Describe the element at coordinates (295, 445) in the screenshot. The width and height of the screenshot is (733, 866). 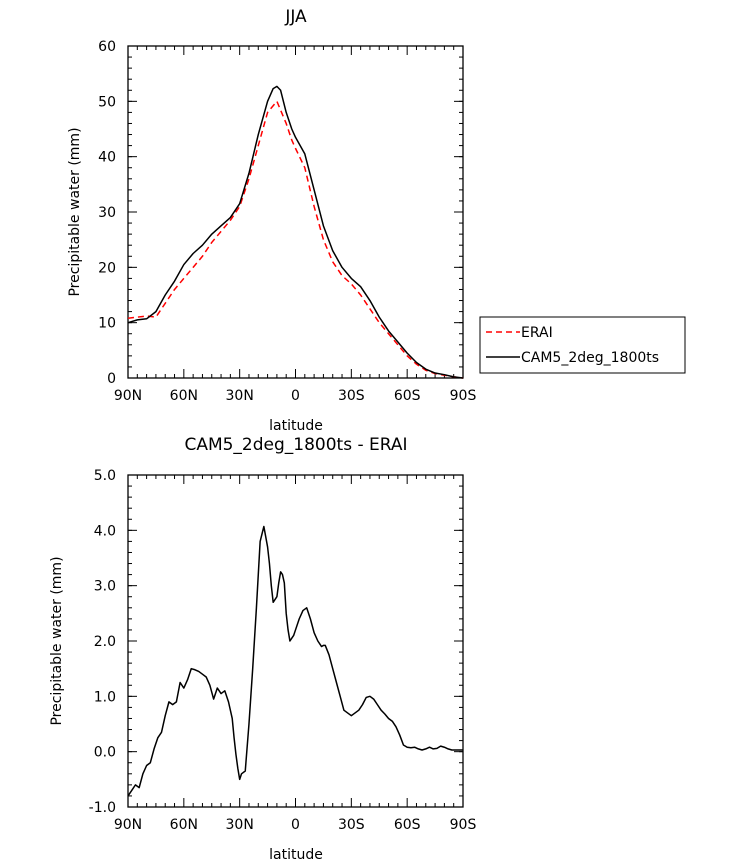
I see `bottom-chart-title: CAM5_2deg_1800ts - ERAI` at that location.